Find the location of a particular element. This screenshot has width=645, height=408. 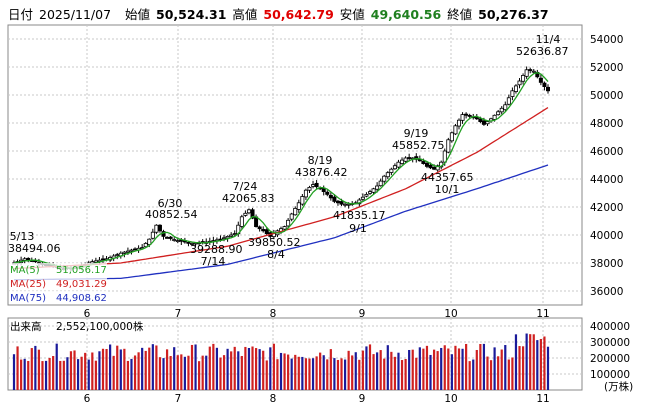

annotation-value: 39850.52 is located at coordinates (274, 242).